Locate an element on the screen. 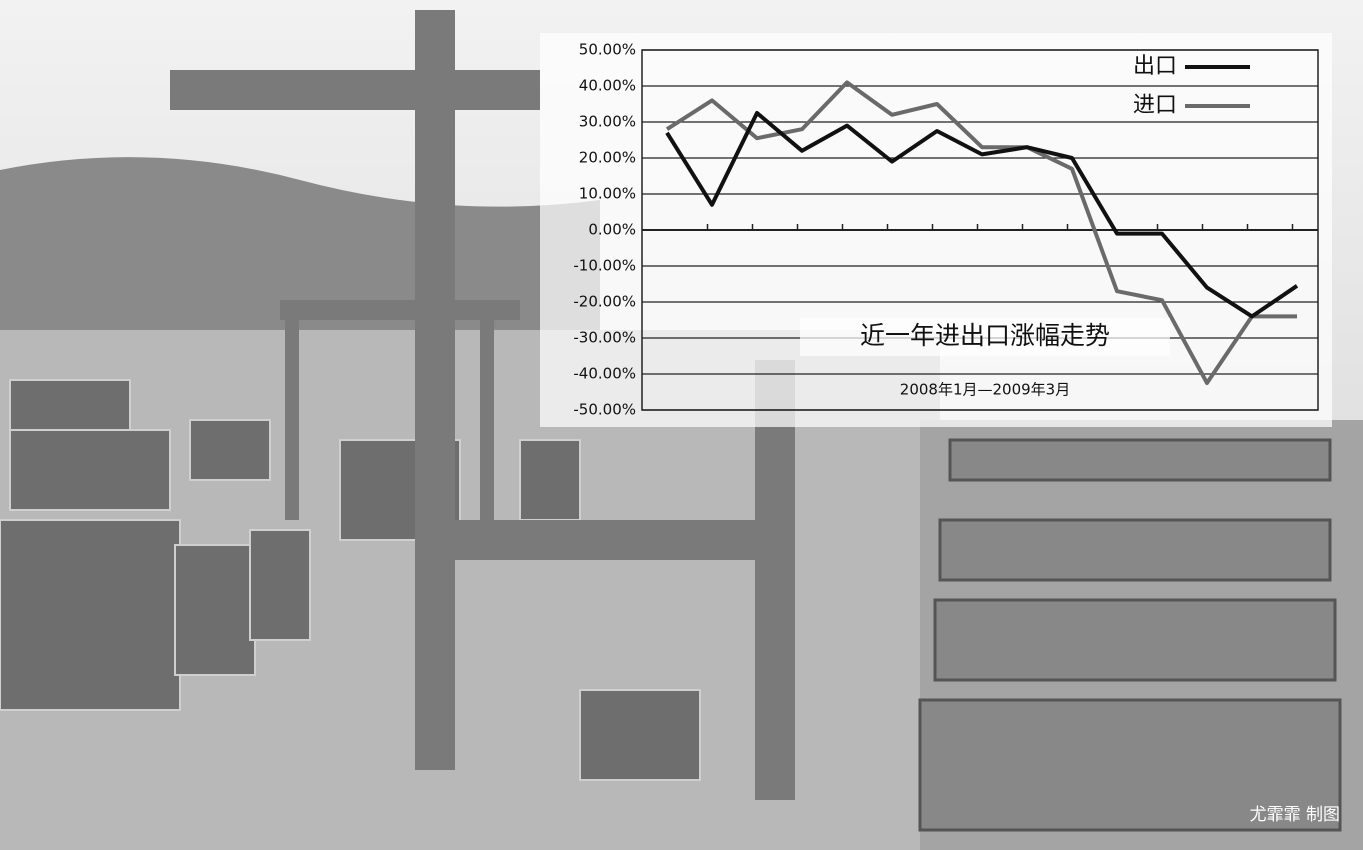  chart-title: 近一年进出口涨幅走势 is located at coordinates (985, 335).